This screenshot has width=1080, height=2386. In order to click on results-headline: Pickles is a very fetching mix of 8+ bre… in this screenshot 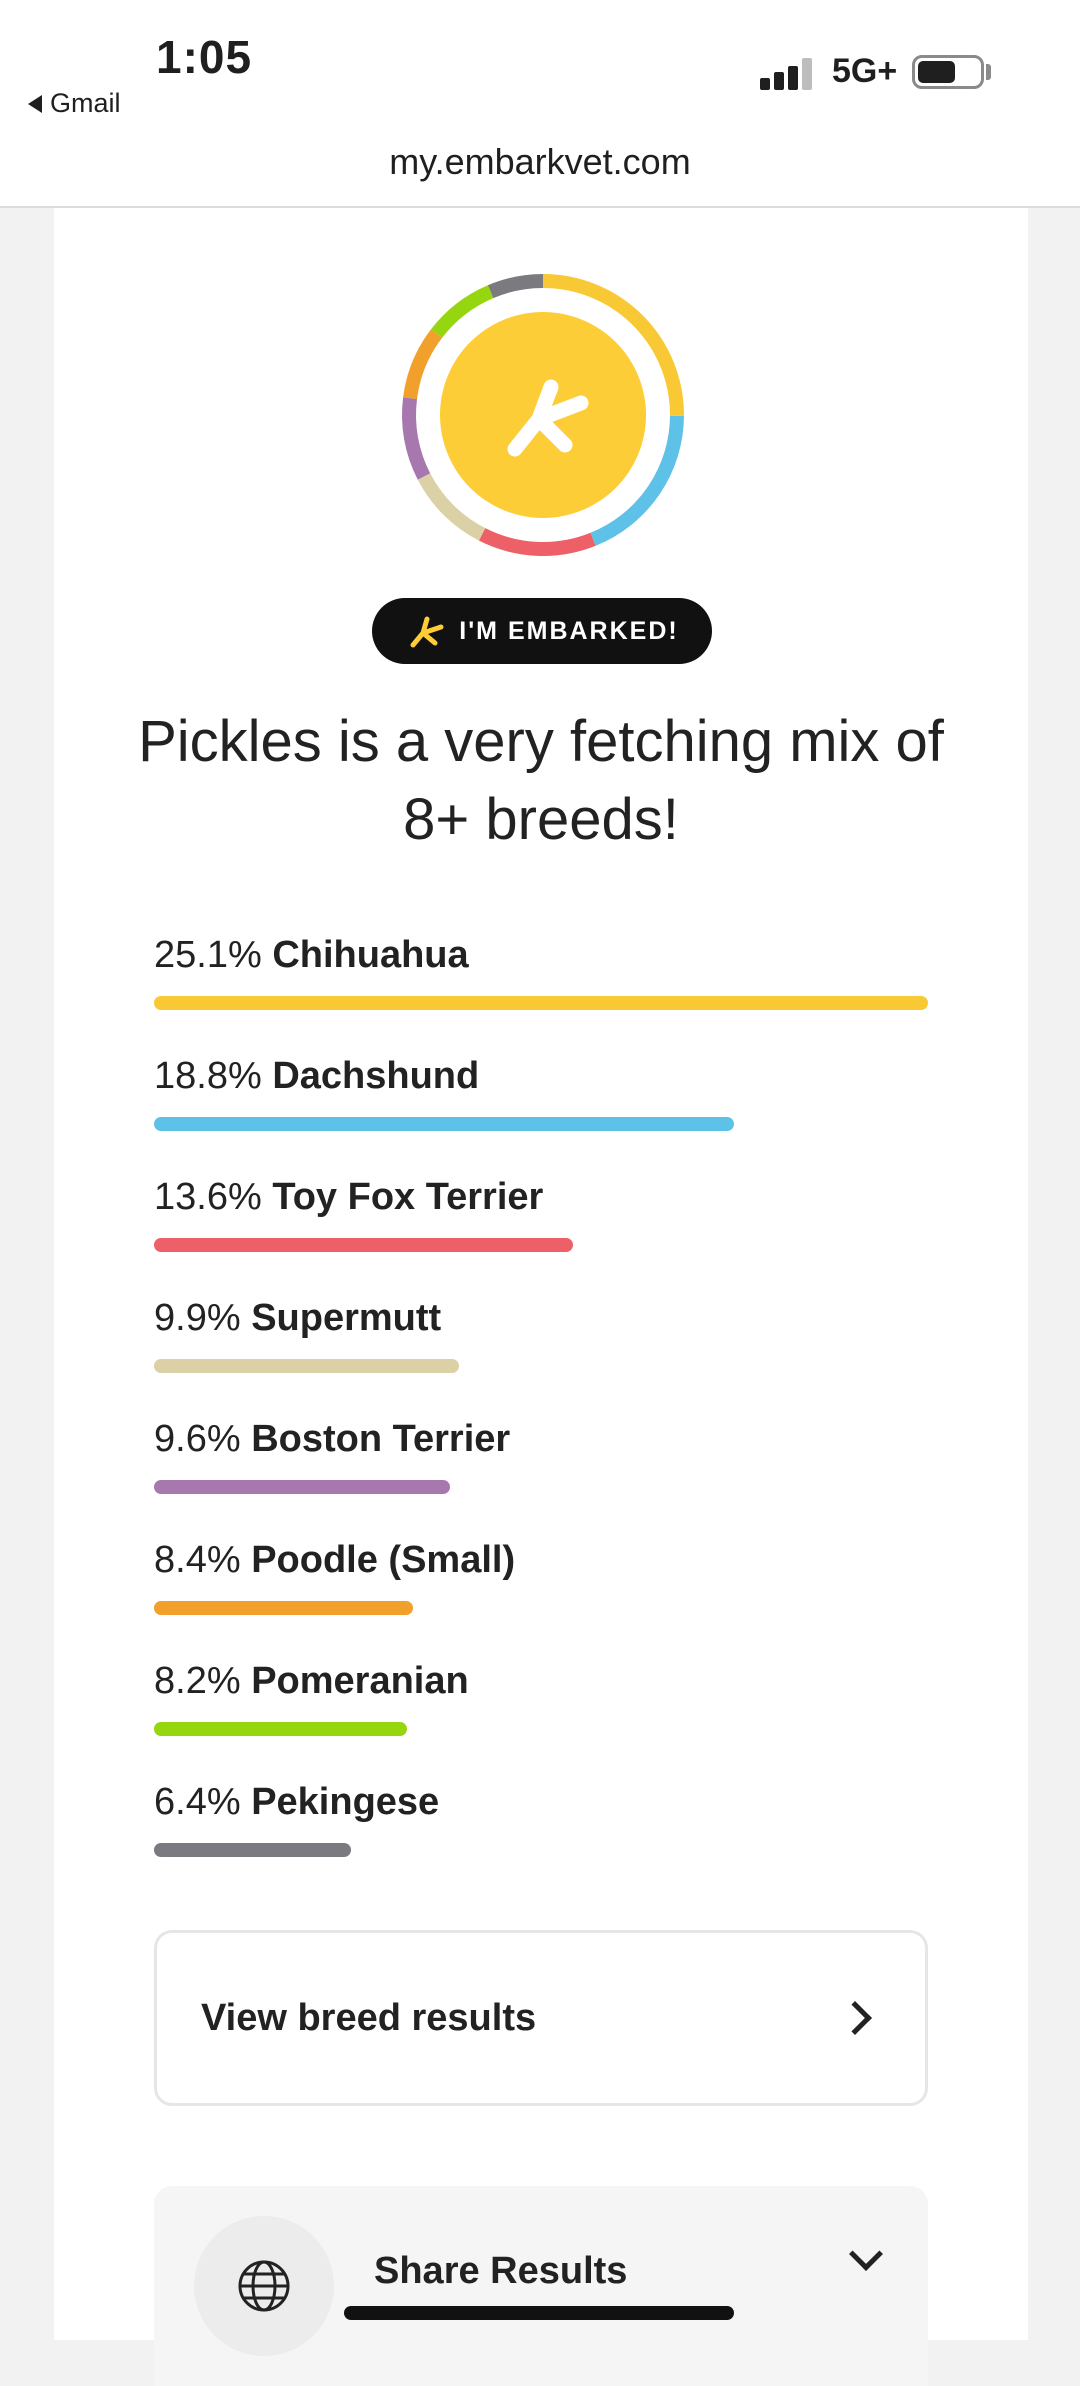, I will do `click(541, 780)`.